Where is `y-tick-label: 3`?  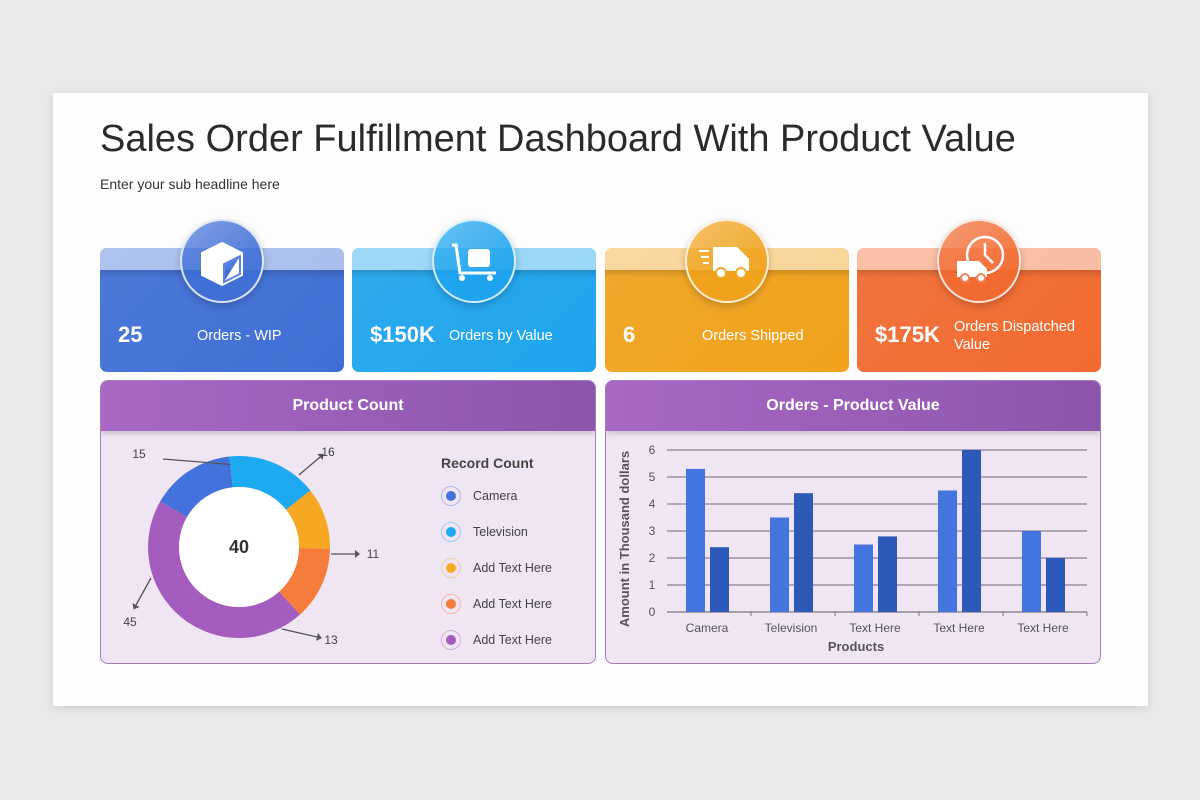 y-tick-label: 3 is located at coordinates (652, 531).